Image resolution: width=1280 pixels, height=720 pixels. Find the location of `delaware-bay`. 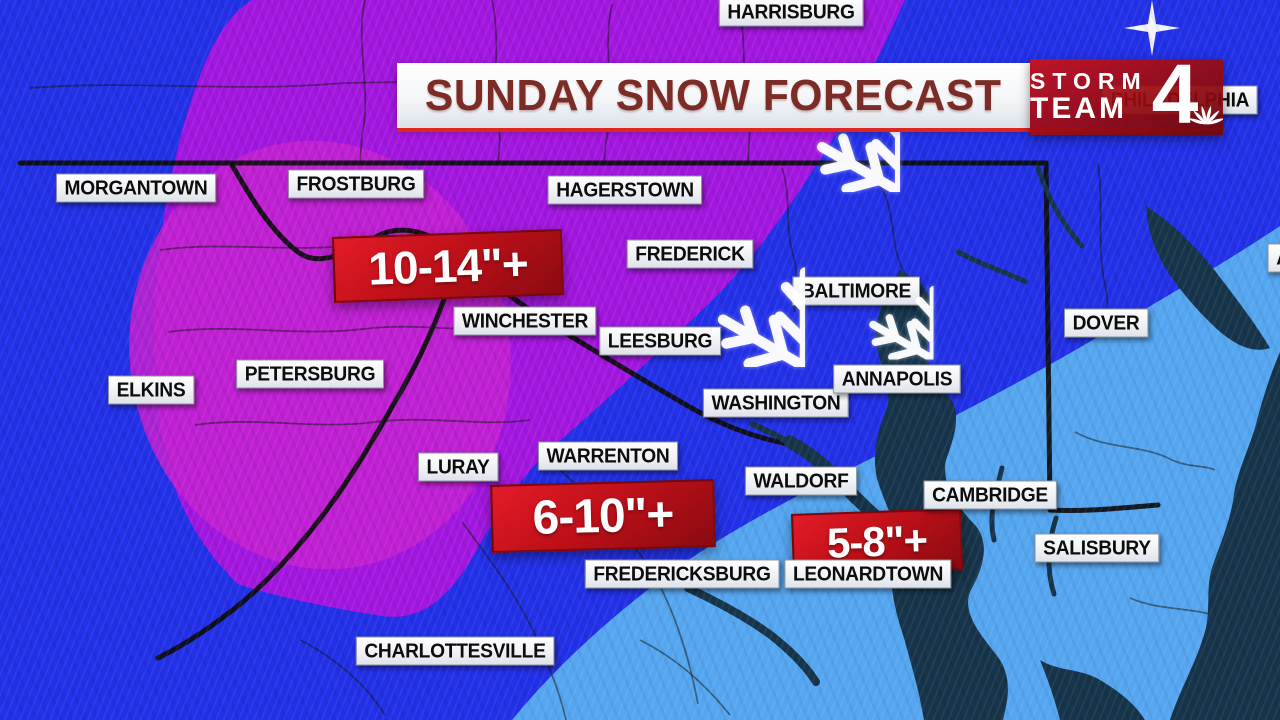

delaware-bay is located at coordinates (1208, 278).